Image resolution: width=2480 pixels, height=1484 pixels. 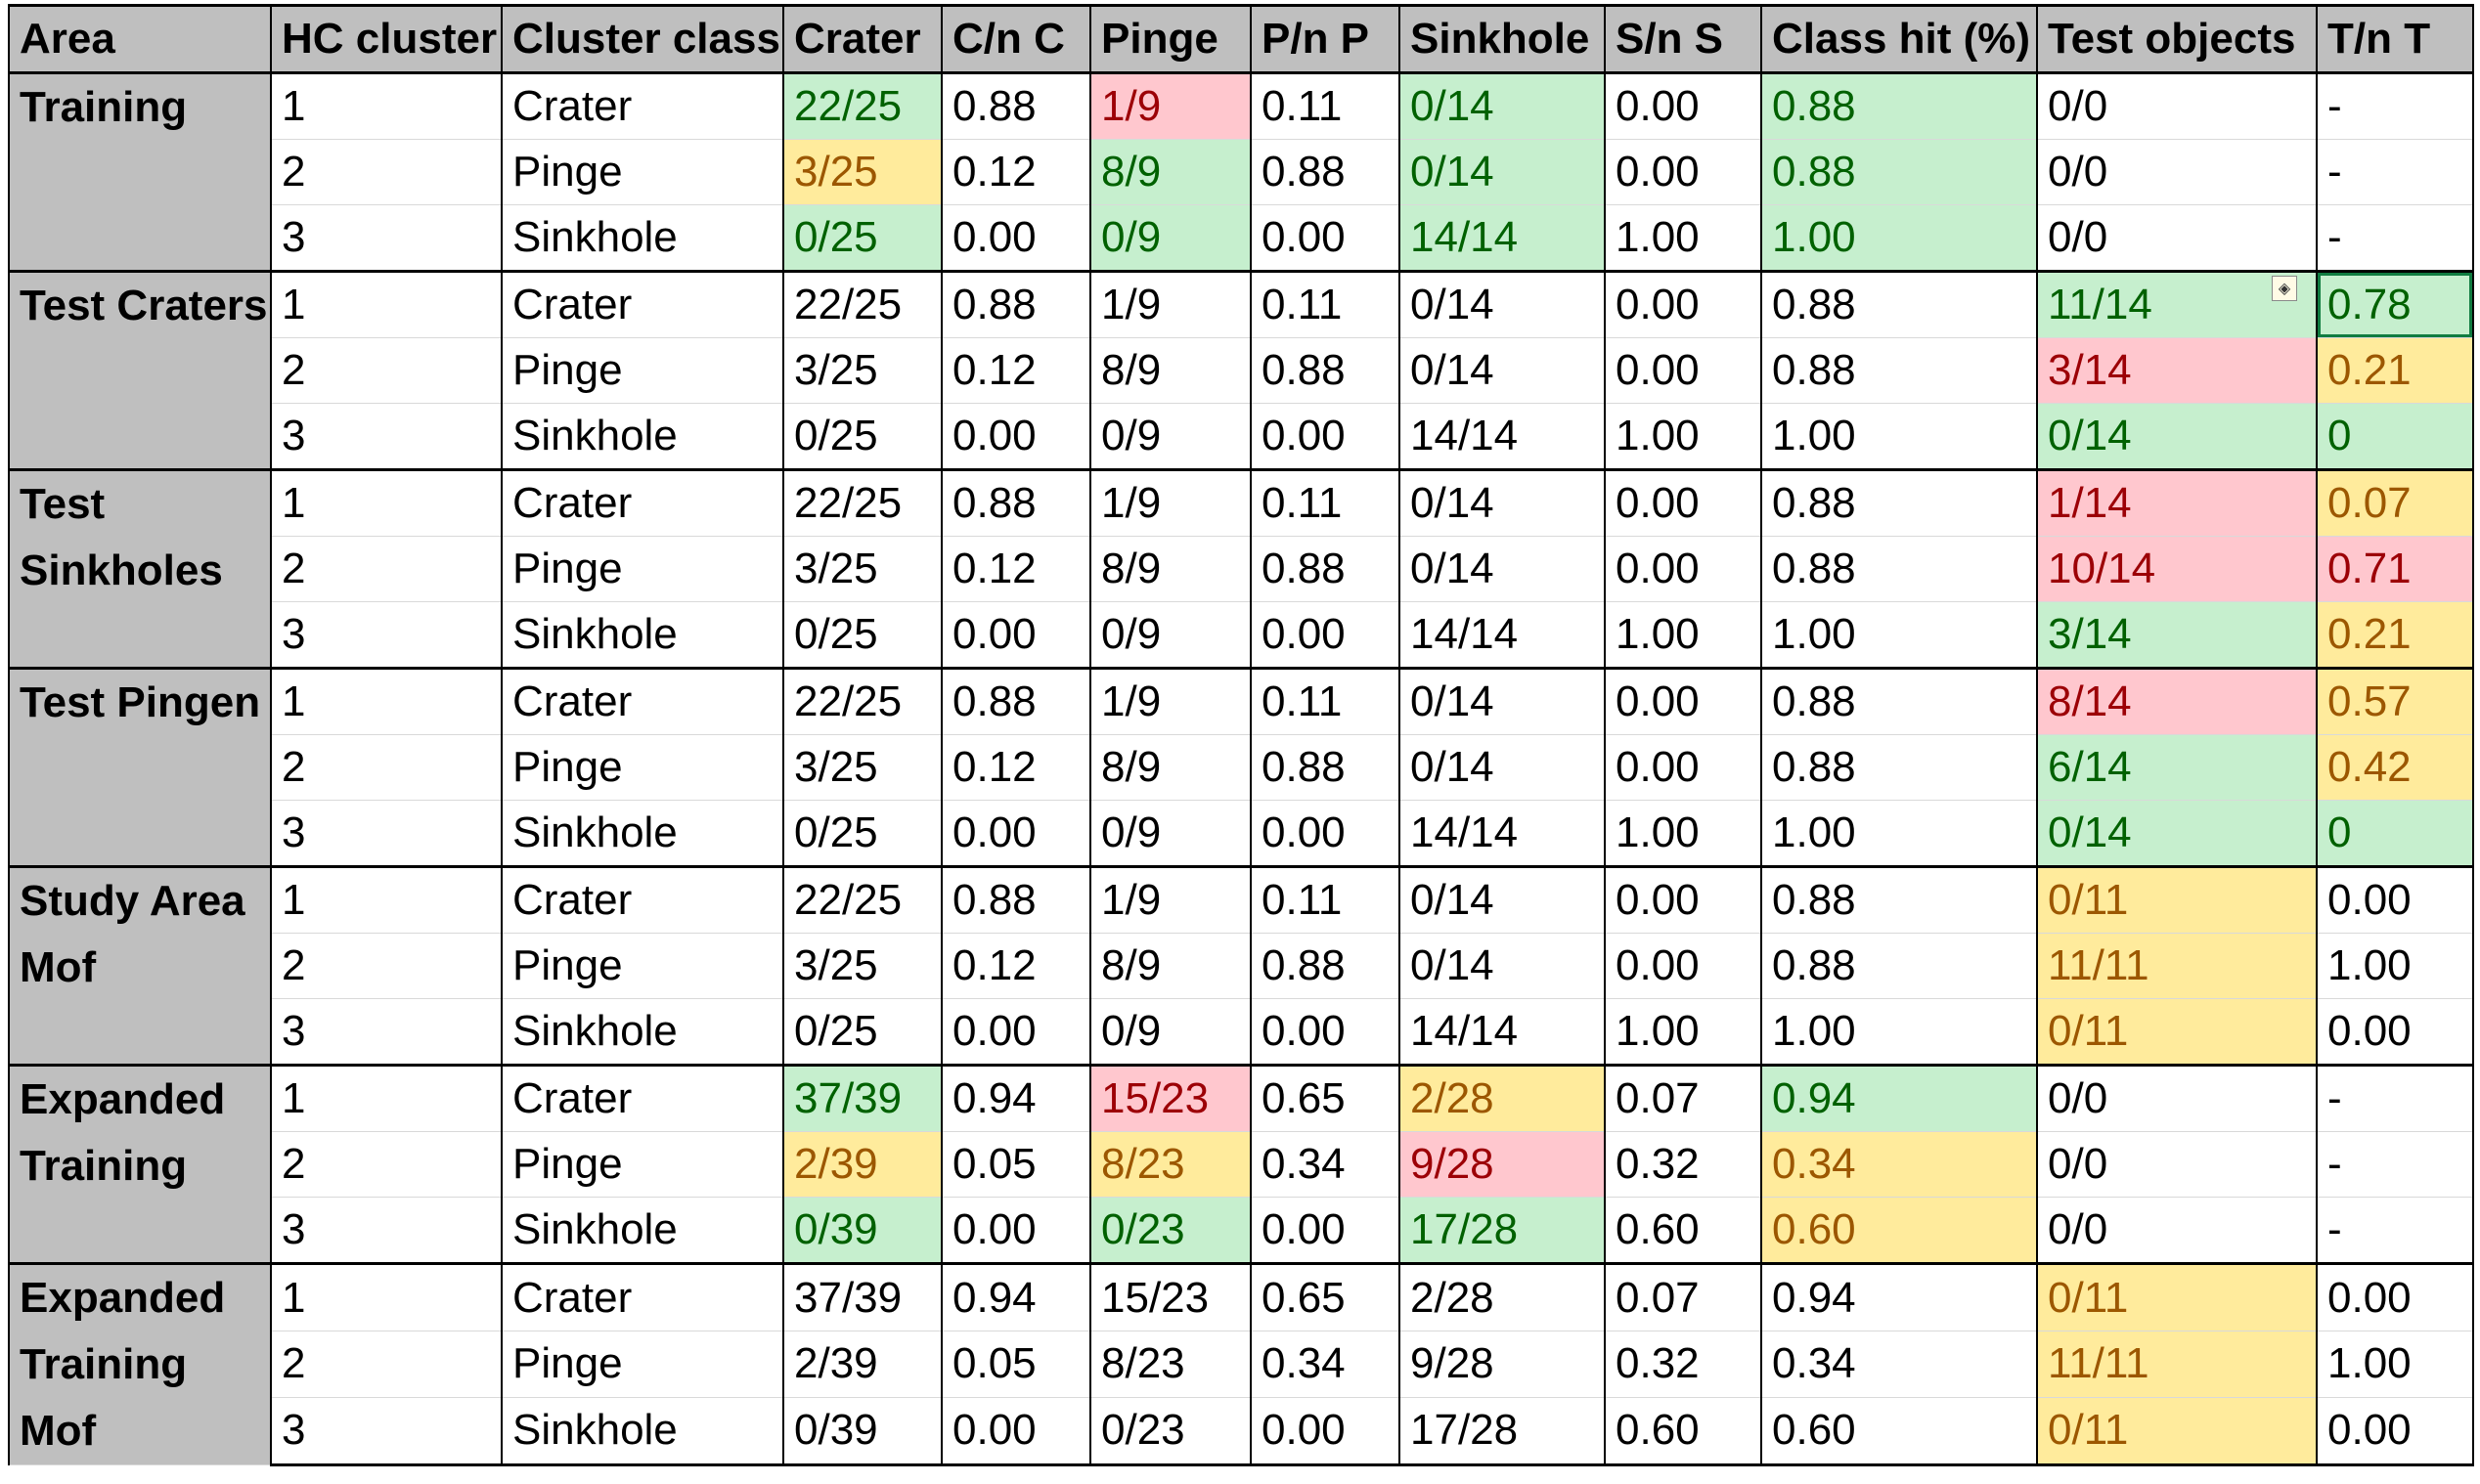 What do you see at coordinates (862, 238) in the screenshot?
I see `cell-crater: 0/25` at bounding box center [862, 238].